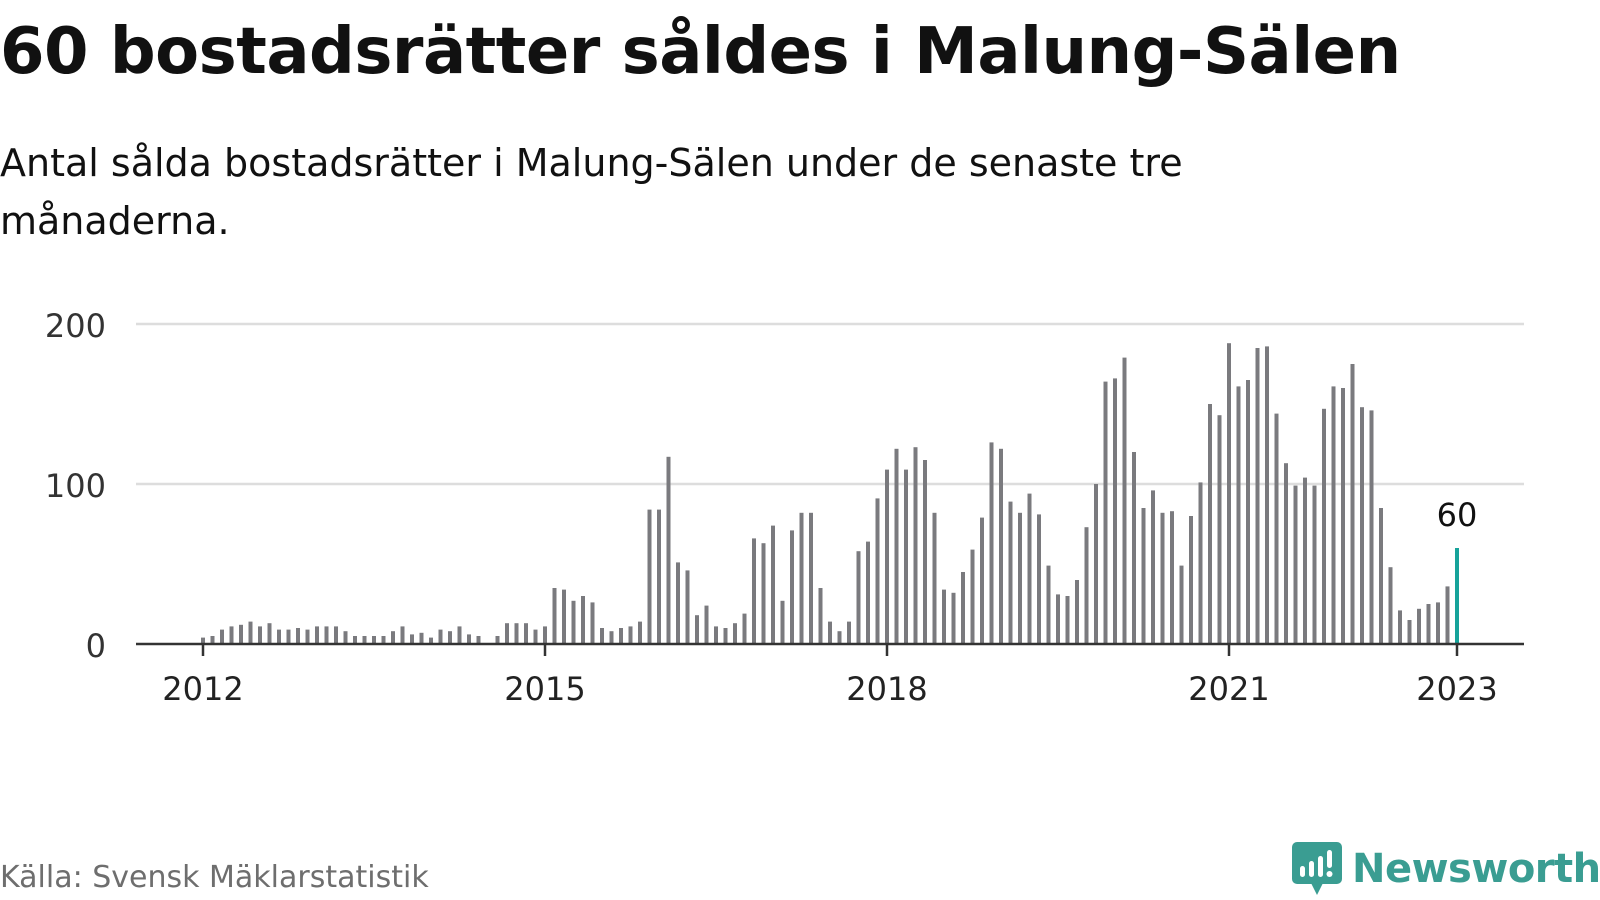 This screenshot has height=900, width=1600. I want to click on brand-name: Newsworthy, so click(1476, 869).